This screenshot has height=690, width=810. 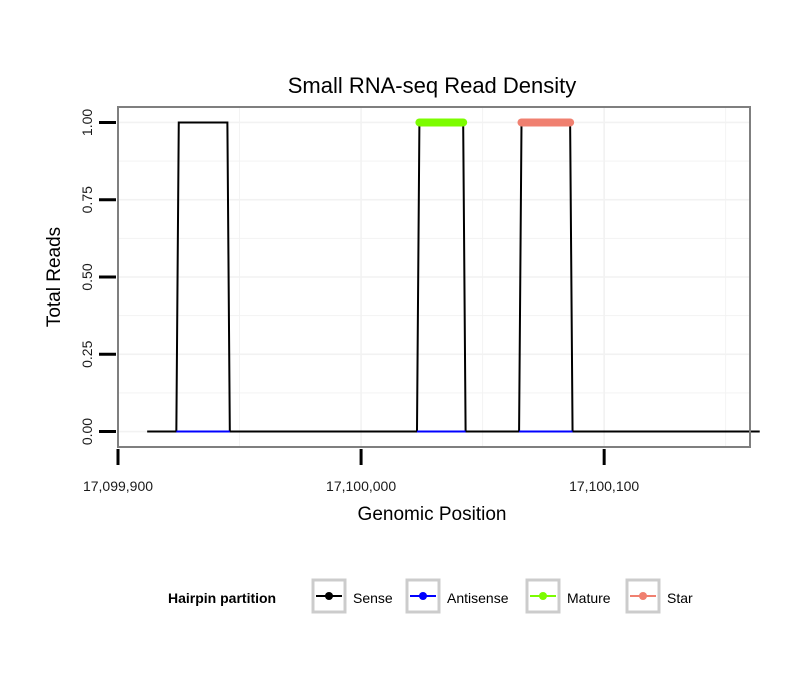 I want to click on x-tick-label: 17,099,900, so click(x=118, y=486).